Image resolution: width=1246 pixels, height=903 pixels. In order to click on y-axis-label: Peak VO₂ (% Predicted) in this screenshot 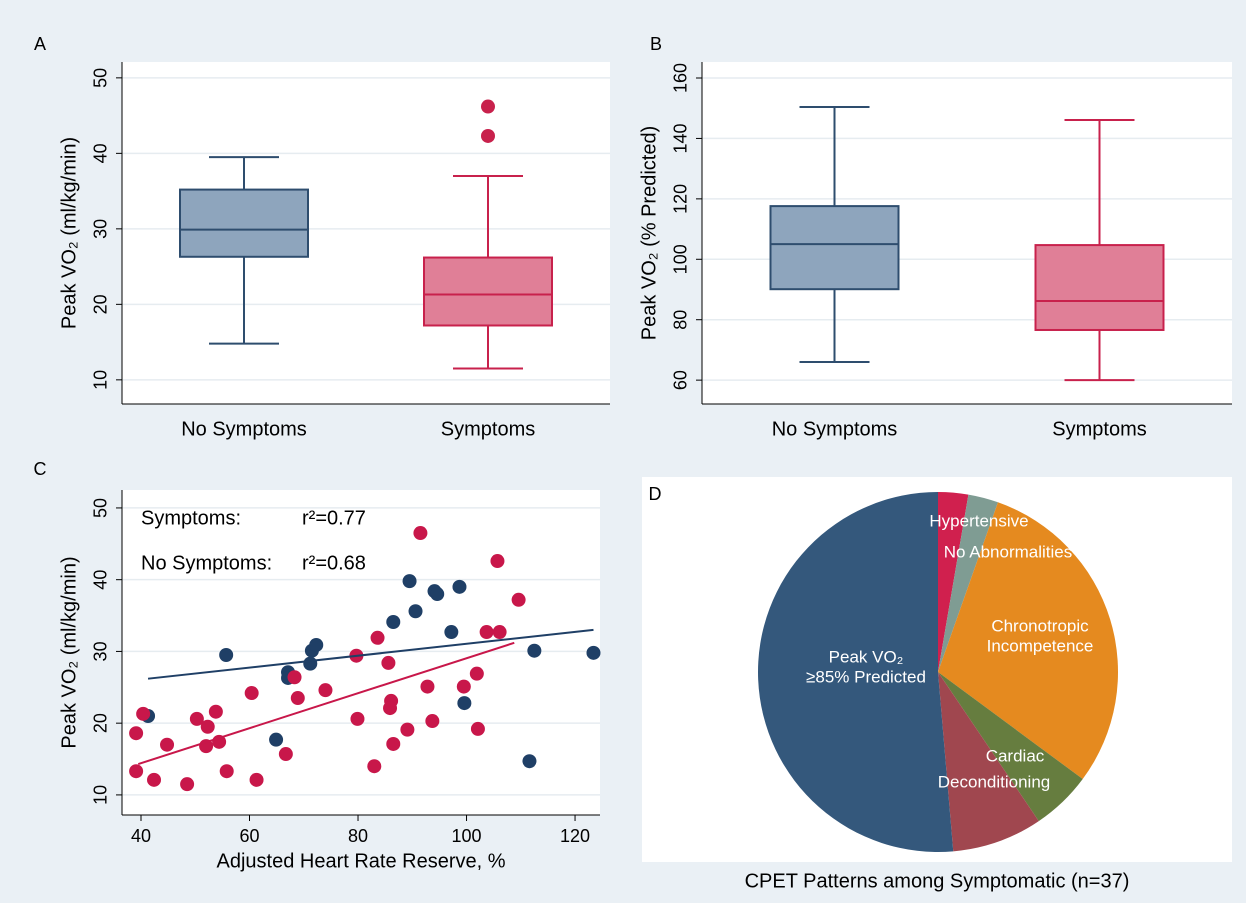, I will do `click(649, 233)`.